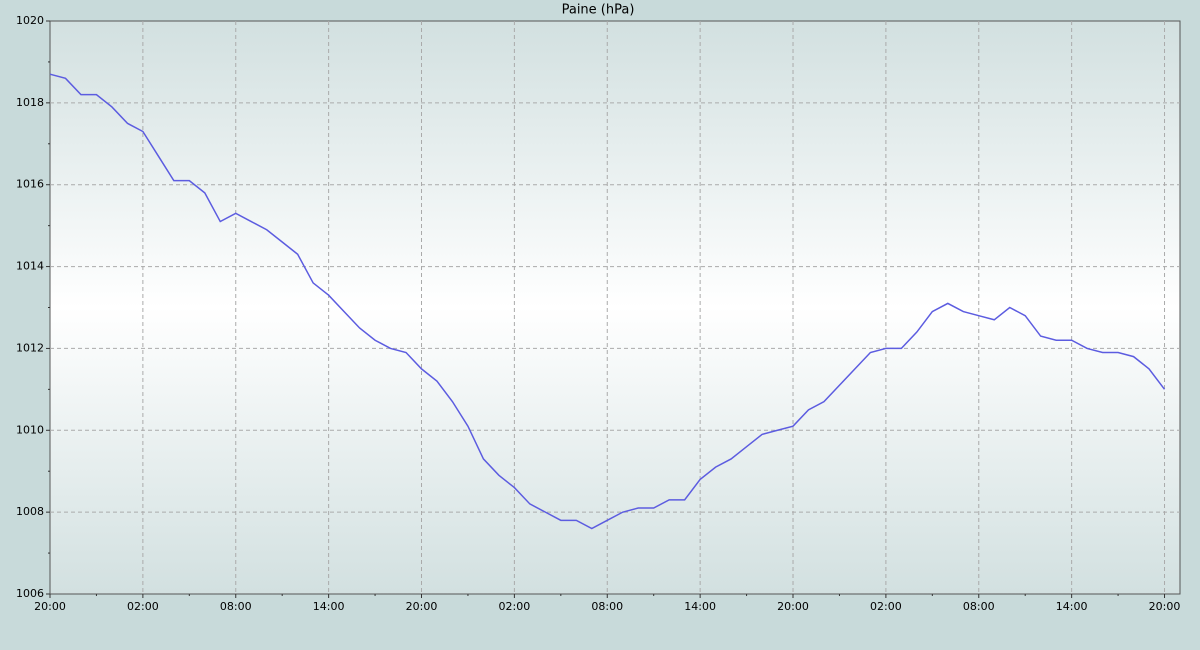  I want to click on y-tick-label: 1012, so click(30, 347).